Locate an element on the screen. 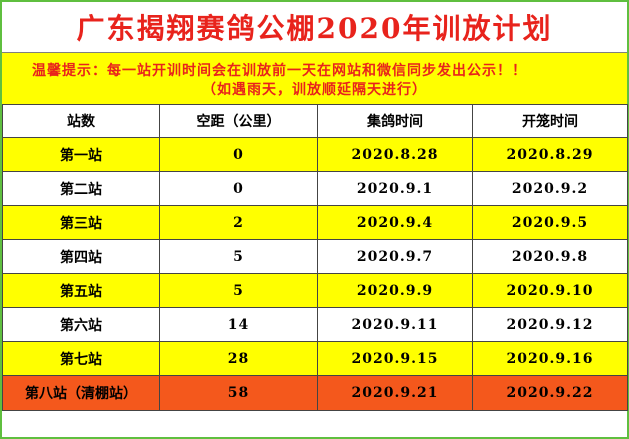  cell-station: 第五站 is located at coordinates (81, 290).